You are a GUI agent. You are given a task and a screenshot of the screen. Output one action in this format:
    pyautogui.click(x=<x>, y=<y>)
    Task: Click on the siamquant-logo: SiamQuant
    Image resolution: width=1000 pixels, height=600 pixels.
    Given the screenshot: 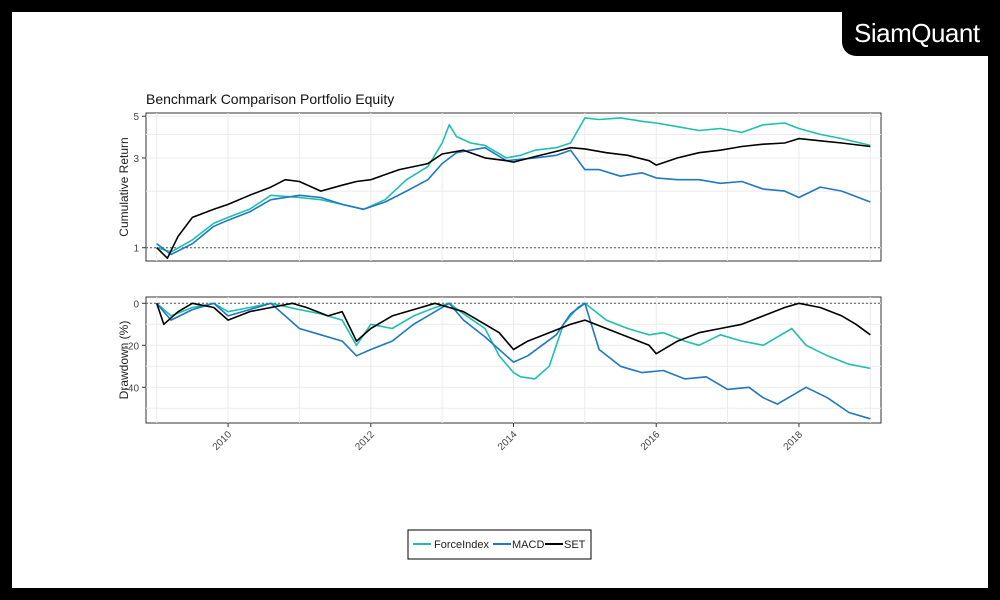 What is the action you would take?
    pyautogui.click(x=915, y=34)
    